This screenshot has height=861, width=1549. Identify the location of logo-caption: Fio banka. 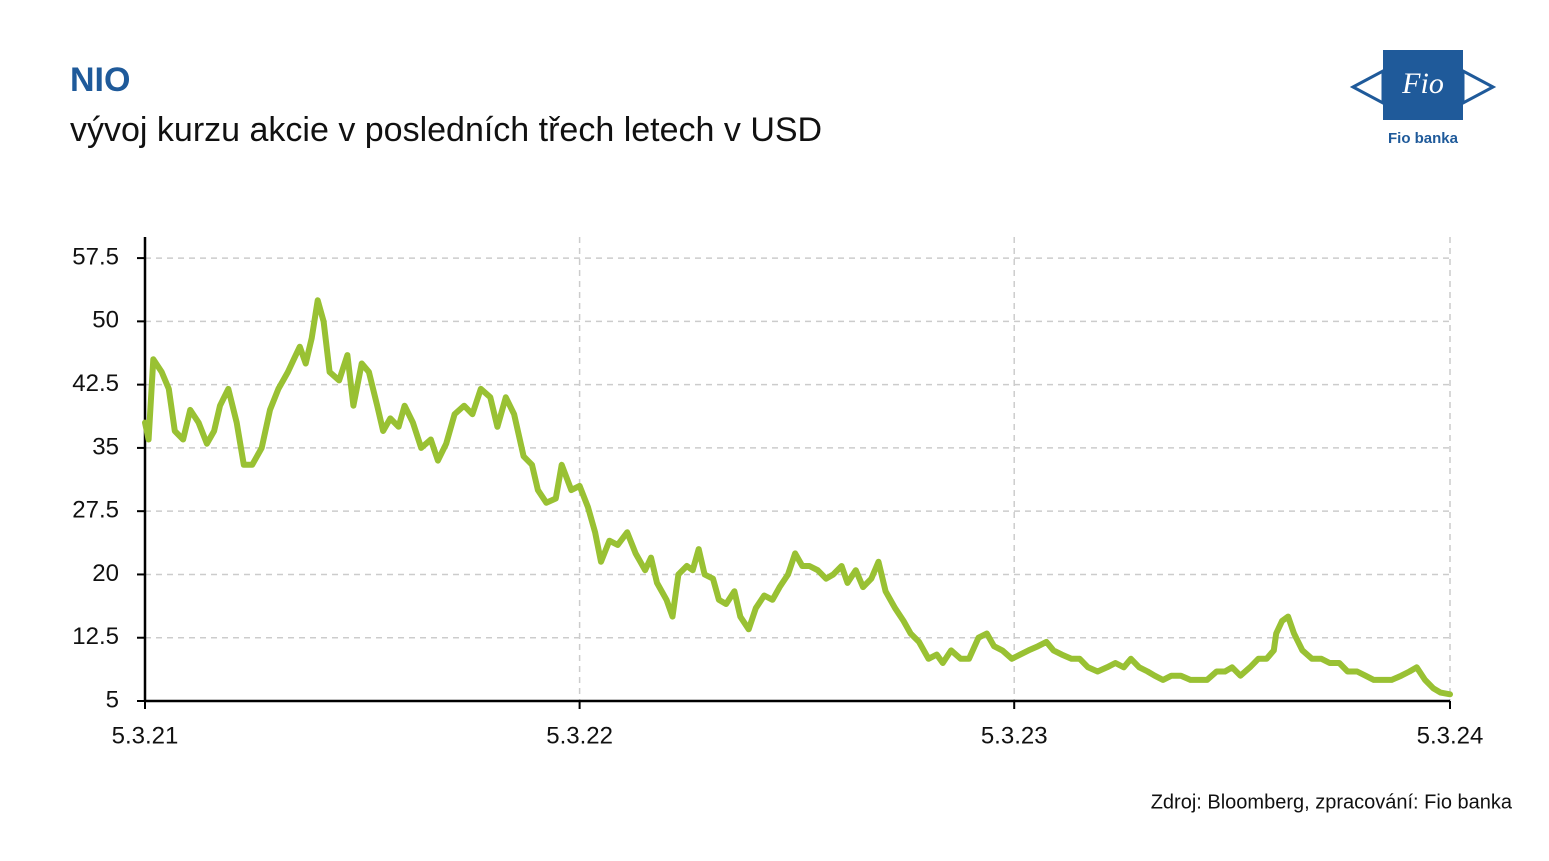
(1423, 138).